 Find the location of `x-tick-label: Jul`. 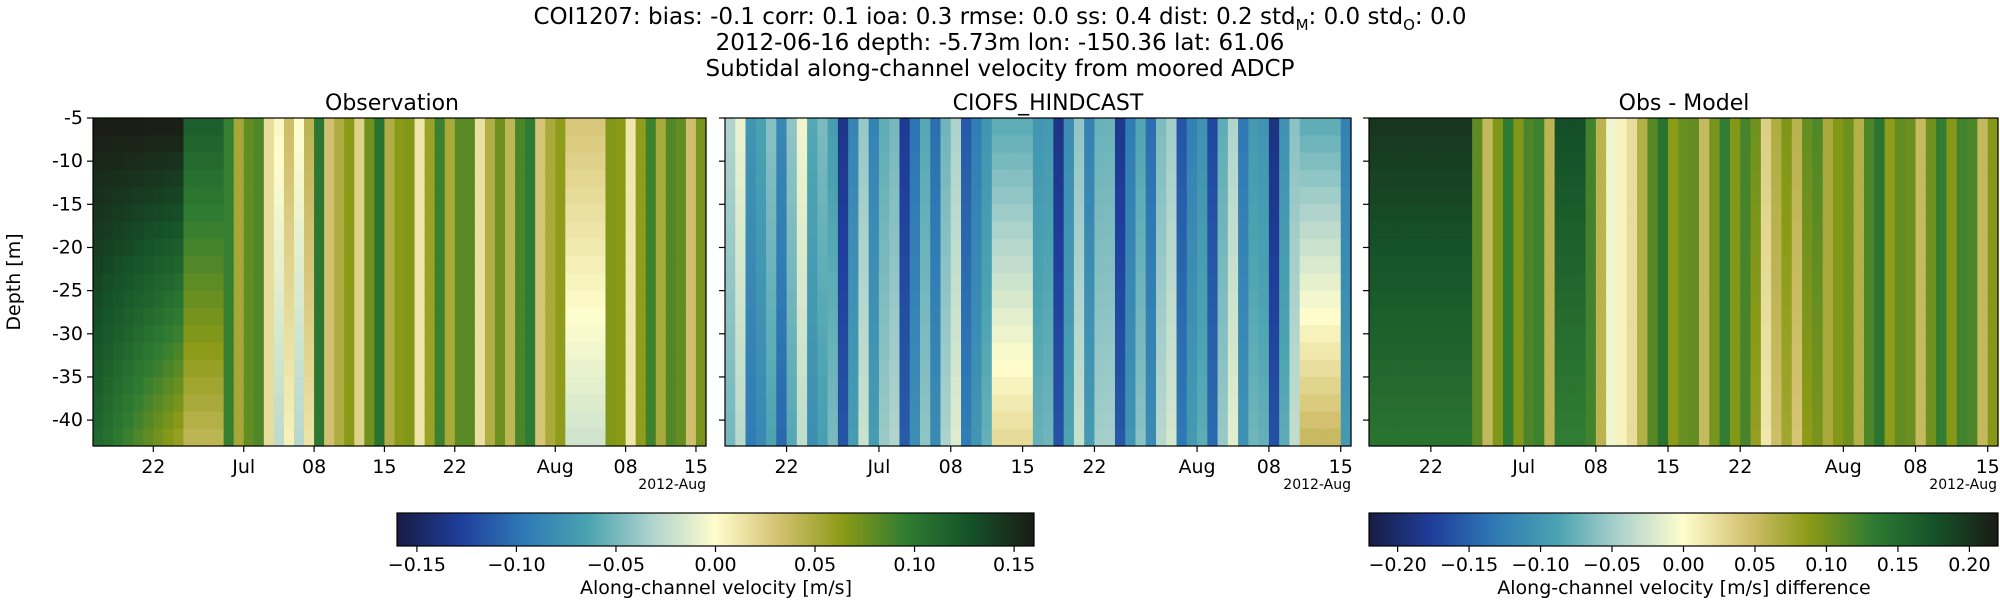

x-tick-label: Jul is located at coordinates (1523, 467).